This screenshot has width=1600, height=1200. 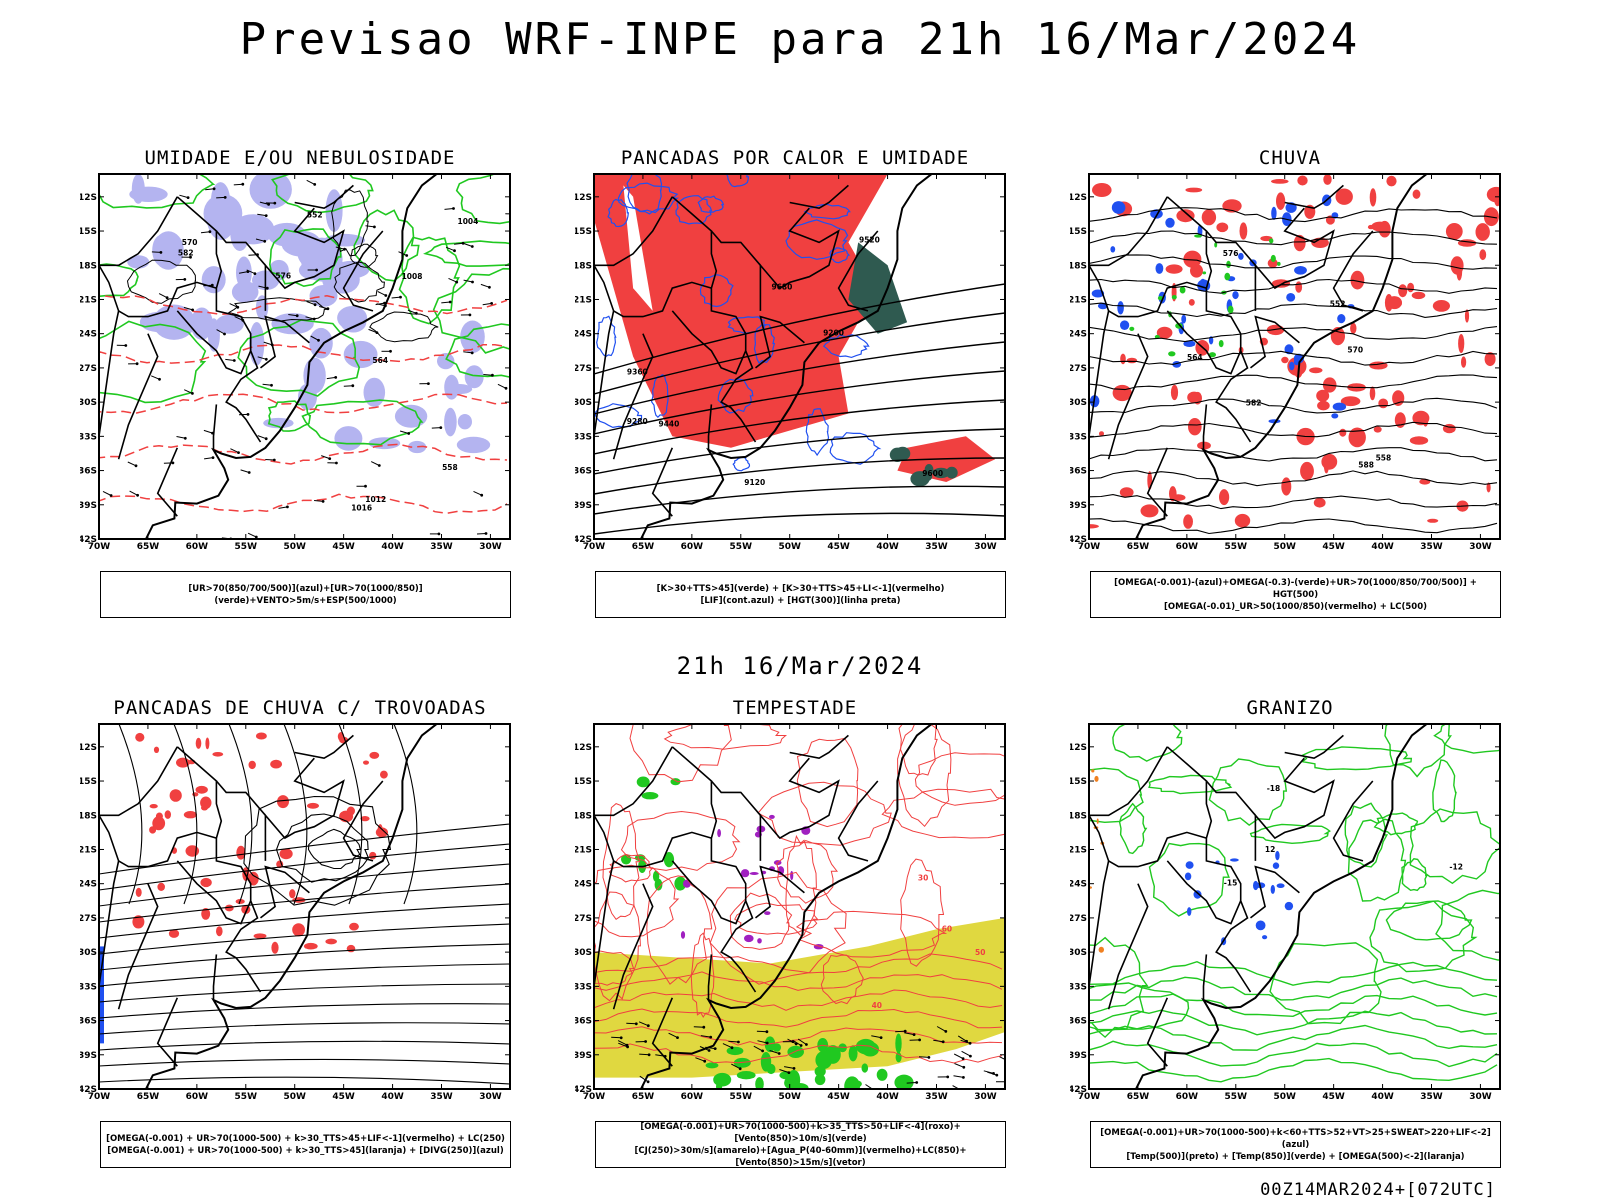 I want to click on contour-label: 1016, so click(x=361, y=508).